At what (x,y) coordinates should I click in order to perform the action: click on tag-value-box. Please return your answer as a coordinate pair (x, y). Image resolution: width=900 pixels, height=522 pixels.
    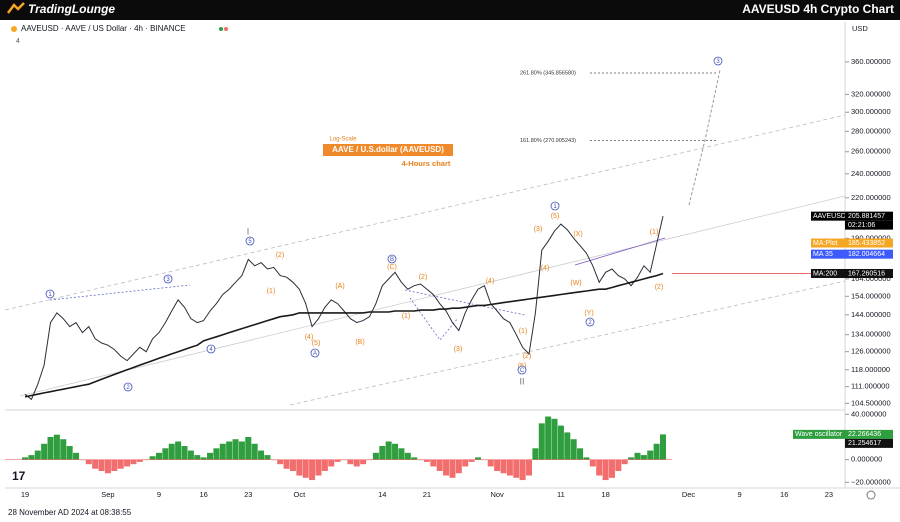
    Looking at the image, I should click on (869, 434).